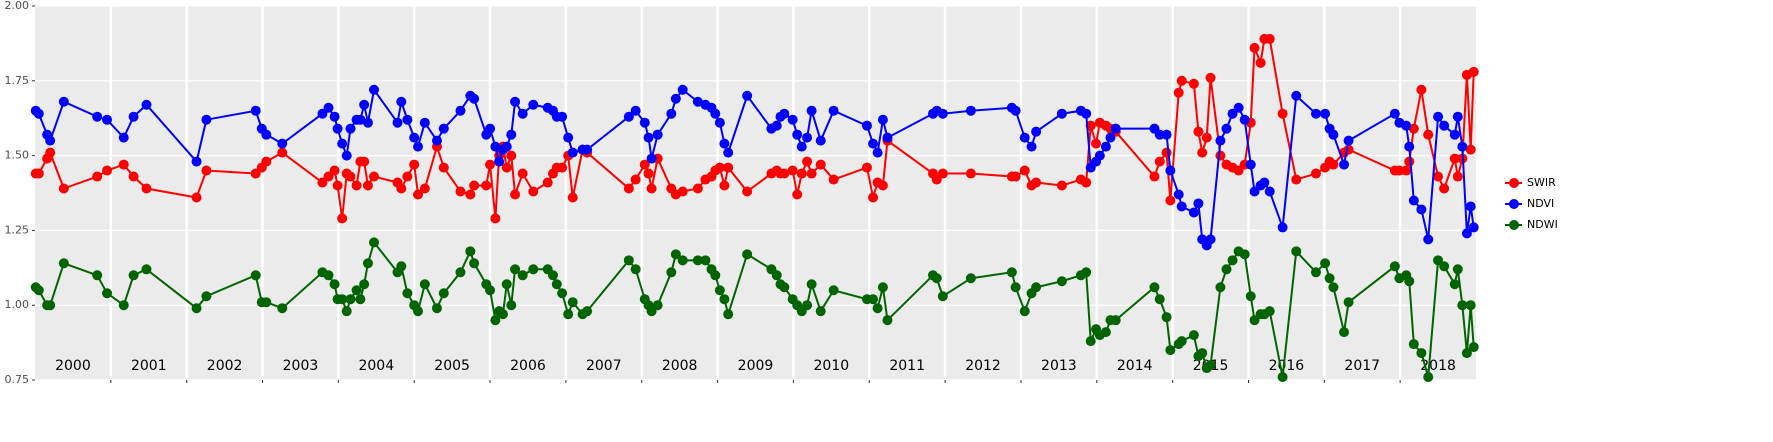 The width and height of the screenshot is (1773, 442). Describe the element at coordinates (452, 366) in the screenshot. I see `year-label: 2005` at that location.